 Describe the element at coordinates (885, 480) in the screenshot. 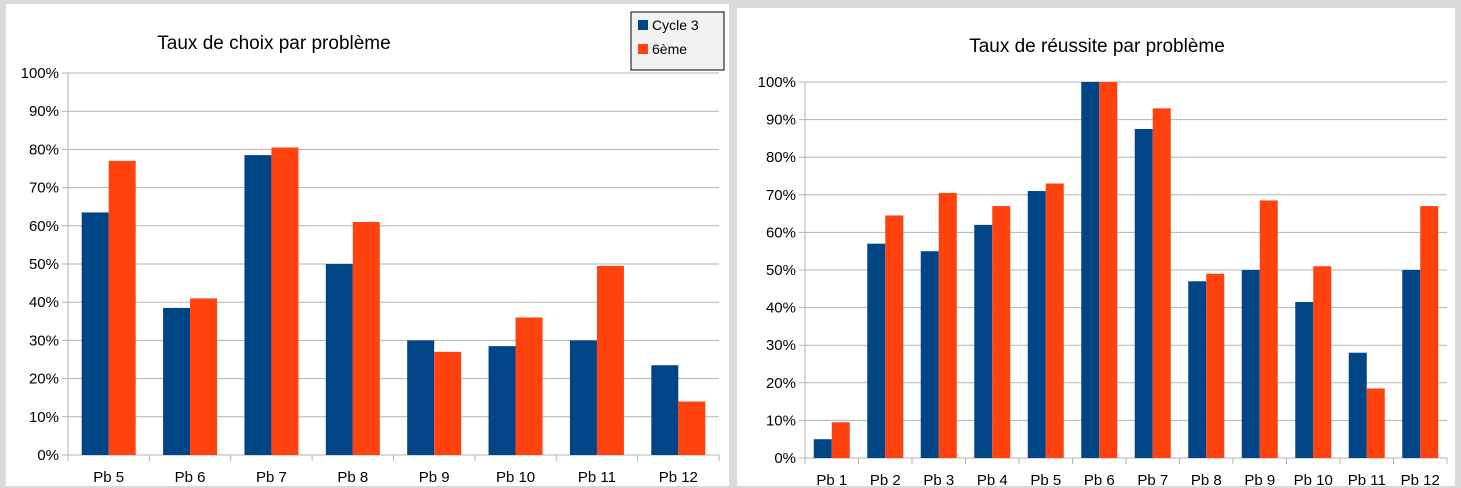

I see `x-tick-label: Pb 2` at that location.